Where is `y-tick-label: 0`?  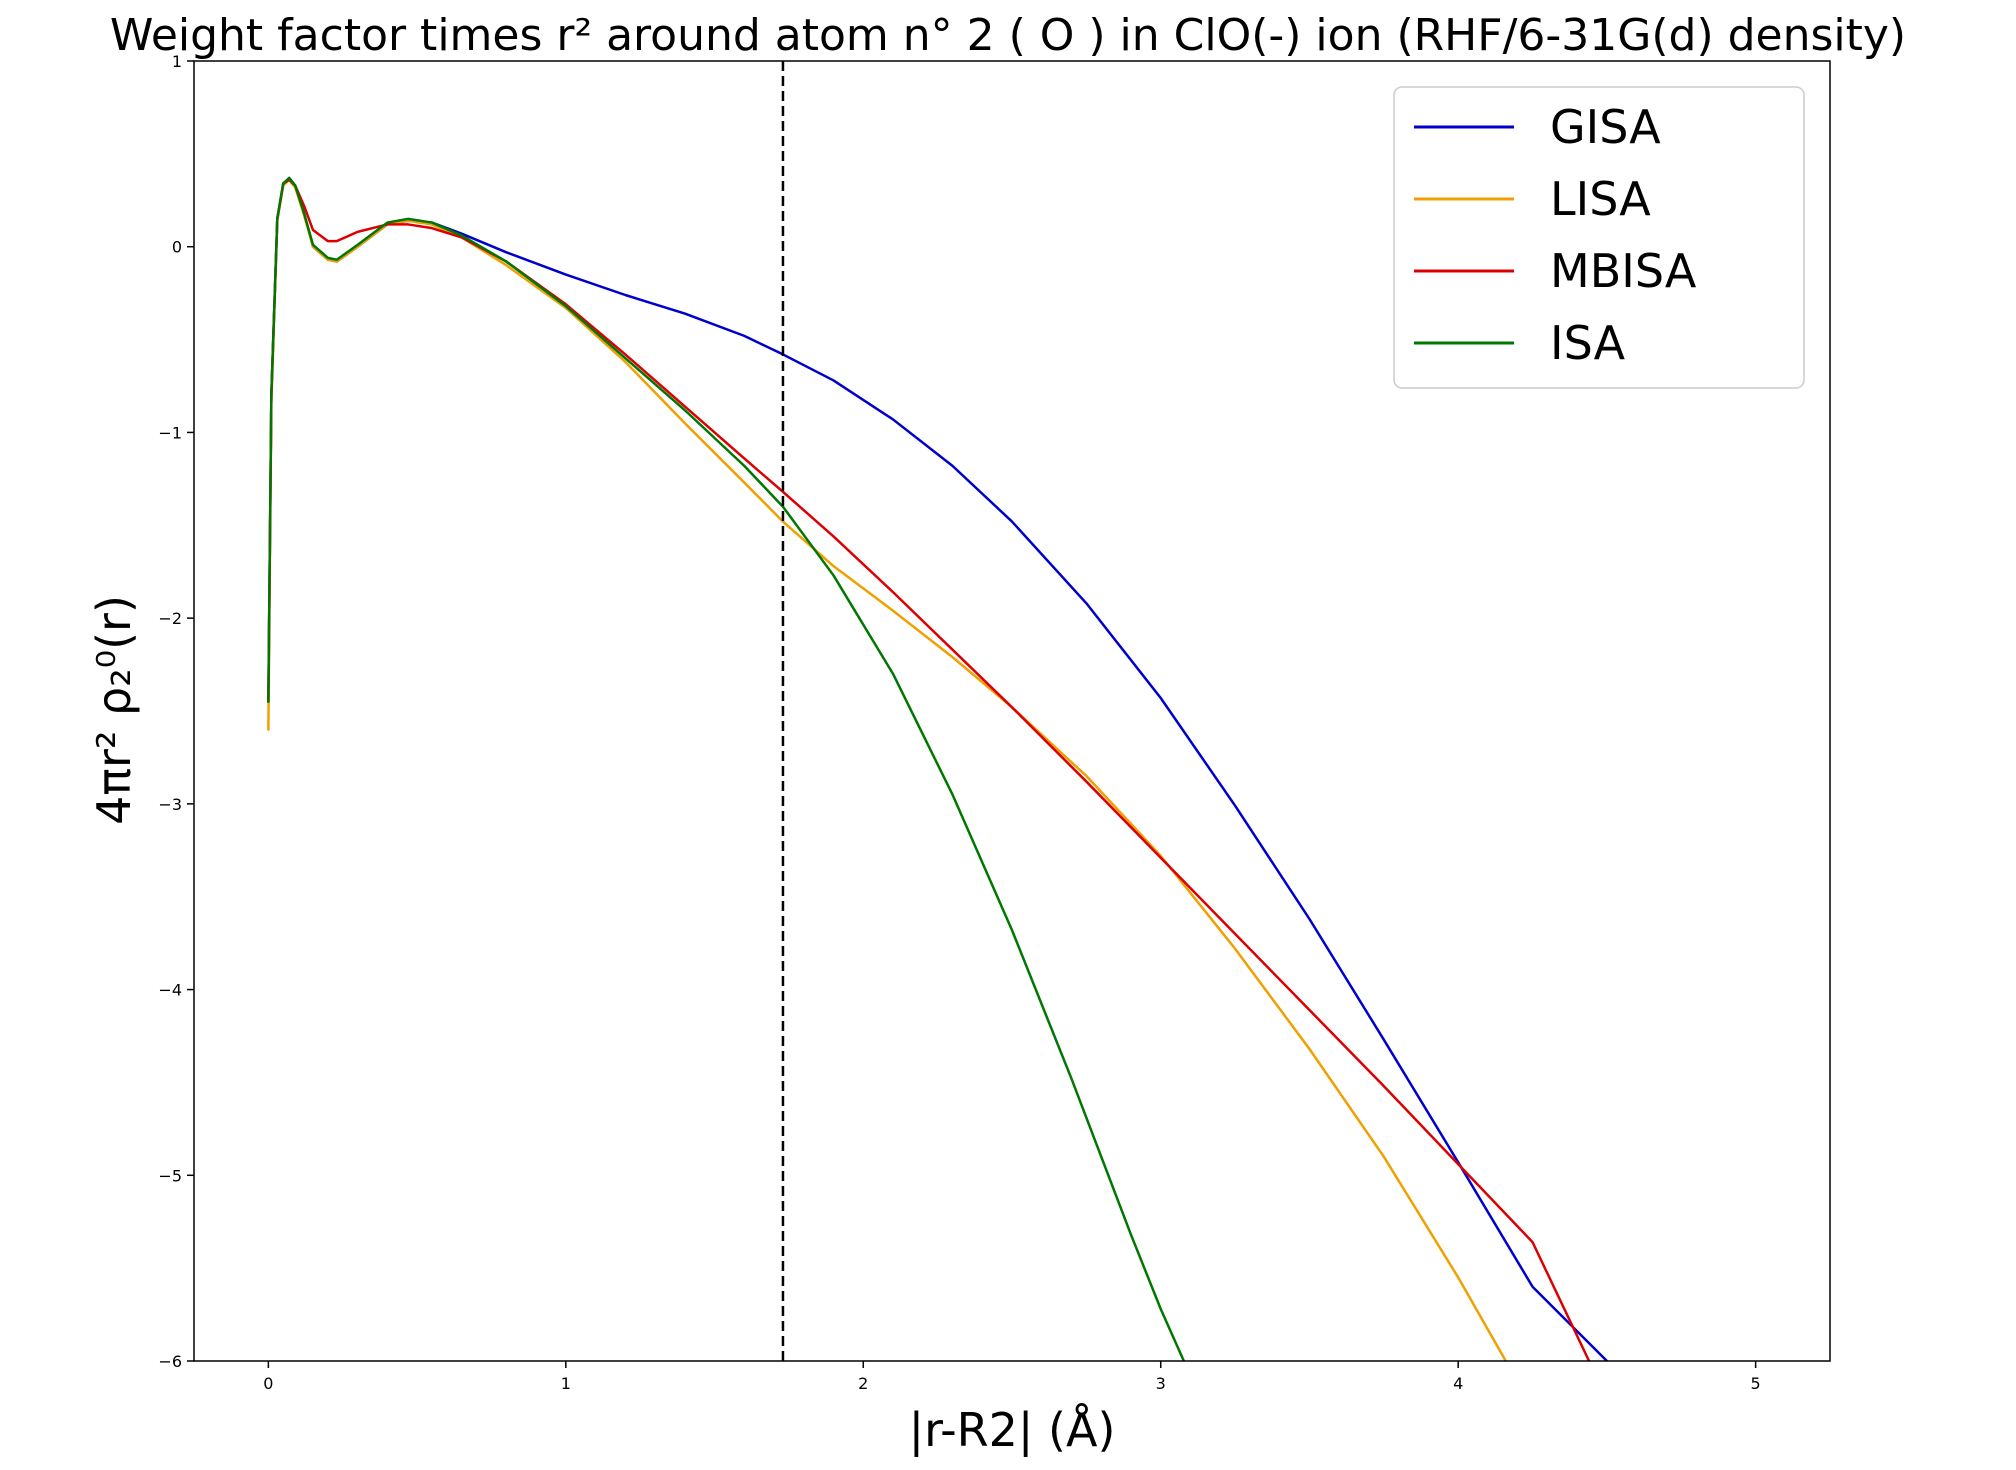
y-tick-label: 0 is located at coordinates (177, 247).